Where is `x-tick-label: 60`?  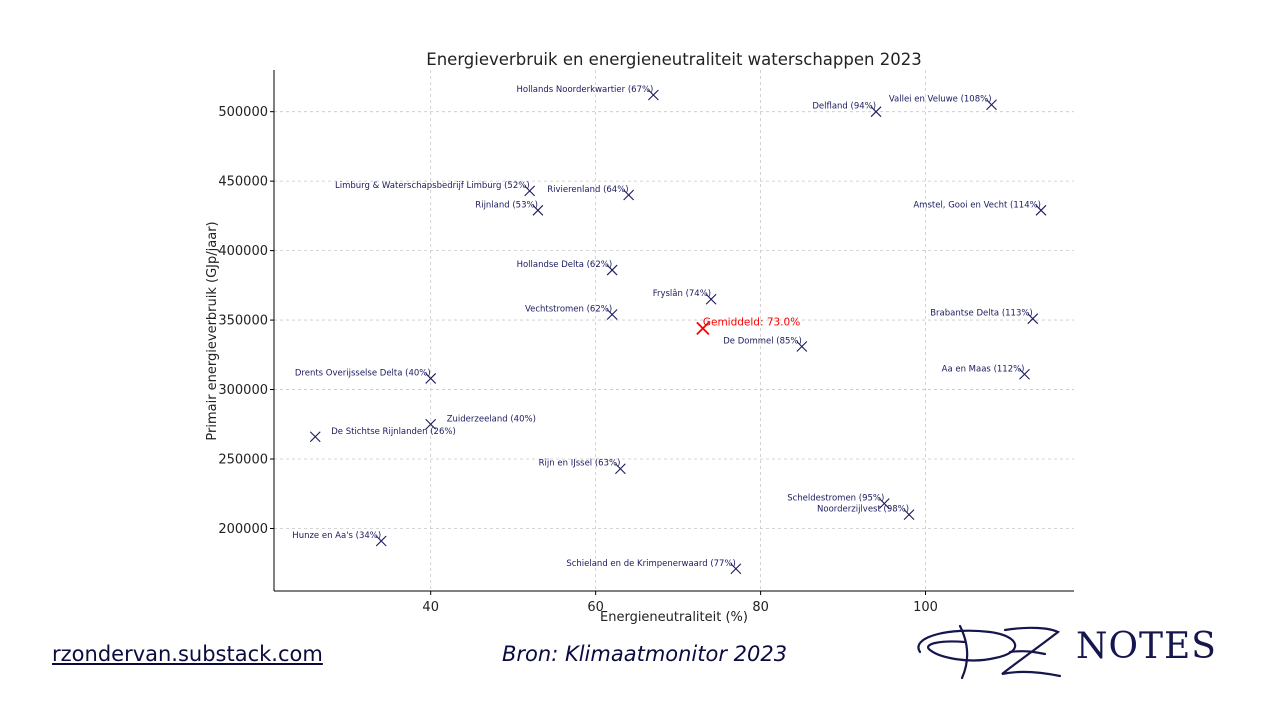
x-tick-label: 60 is located at coordinates (595, 607).